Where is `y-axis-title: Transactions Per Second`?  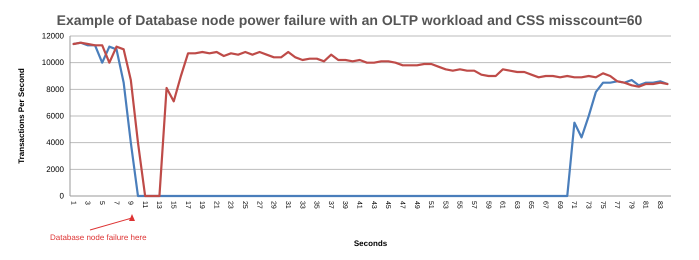 y-axis-title: Transactions Per Second is located at coordinates (21, 116).